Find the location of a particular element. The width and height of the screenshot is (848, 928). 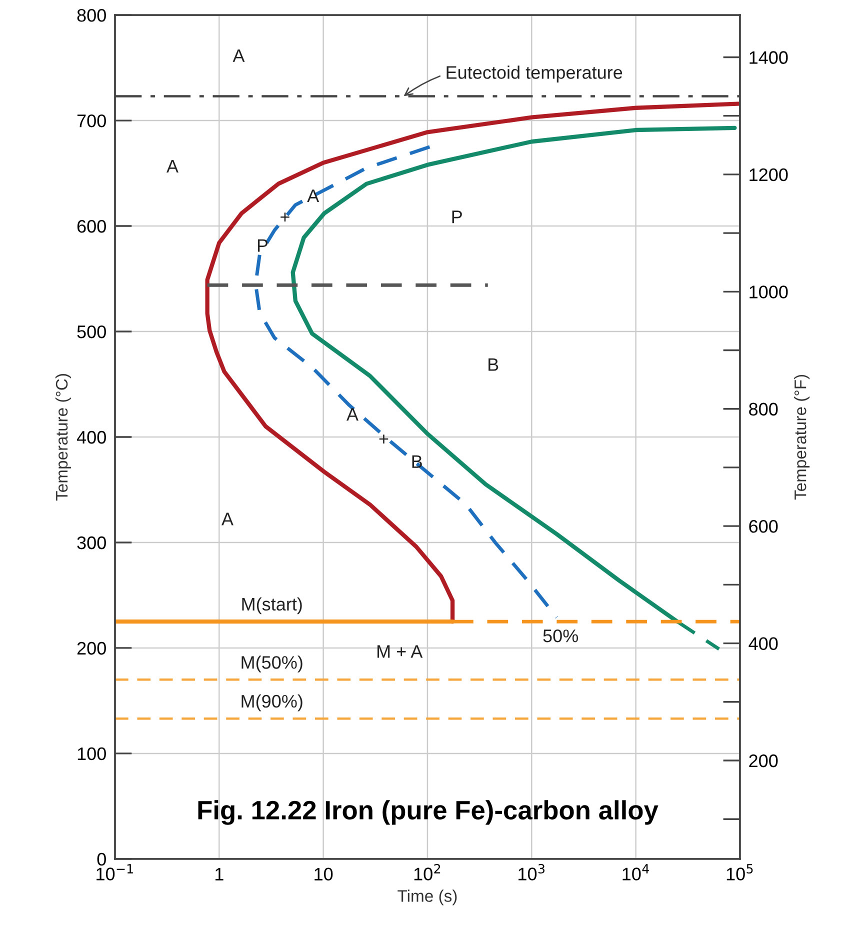

y2-tick-label: 400 is located at coordinates (763, 643).